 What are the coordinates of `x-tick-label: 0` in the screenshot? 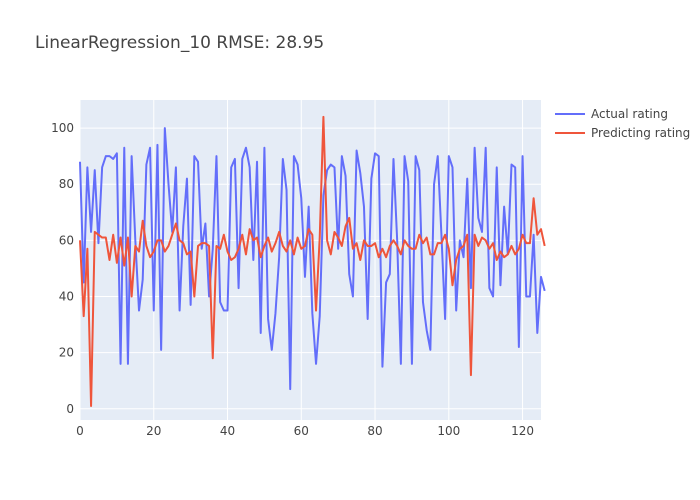 It's located at (80, 431).